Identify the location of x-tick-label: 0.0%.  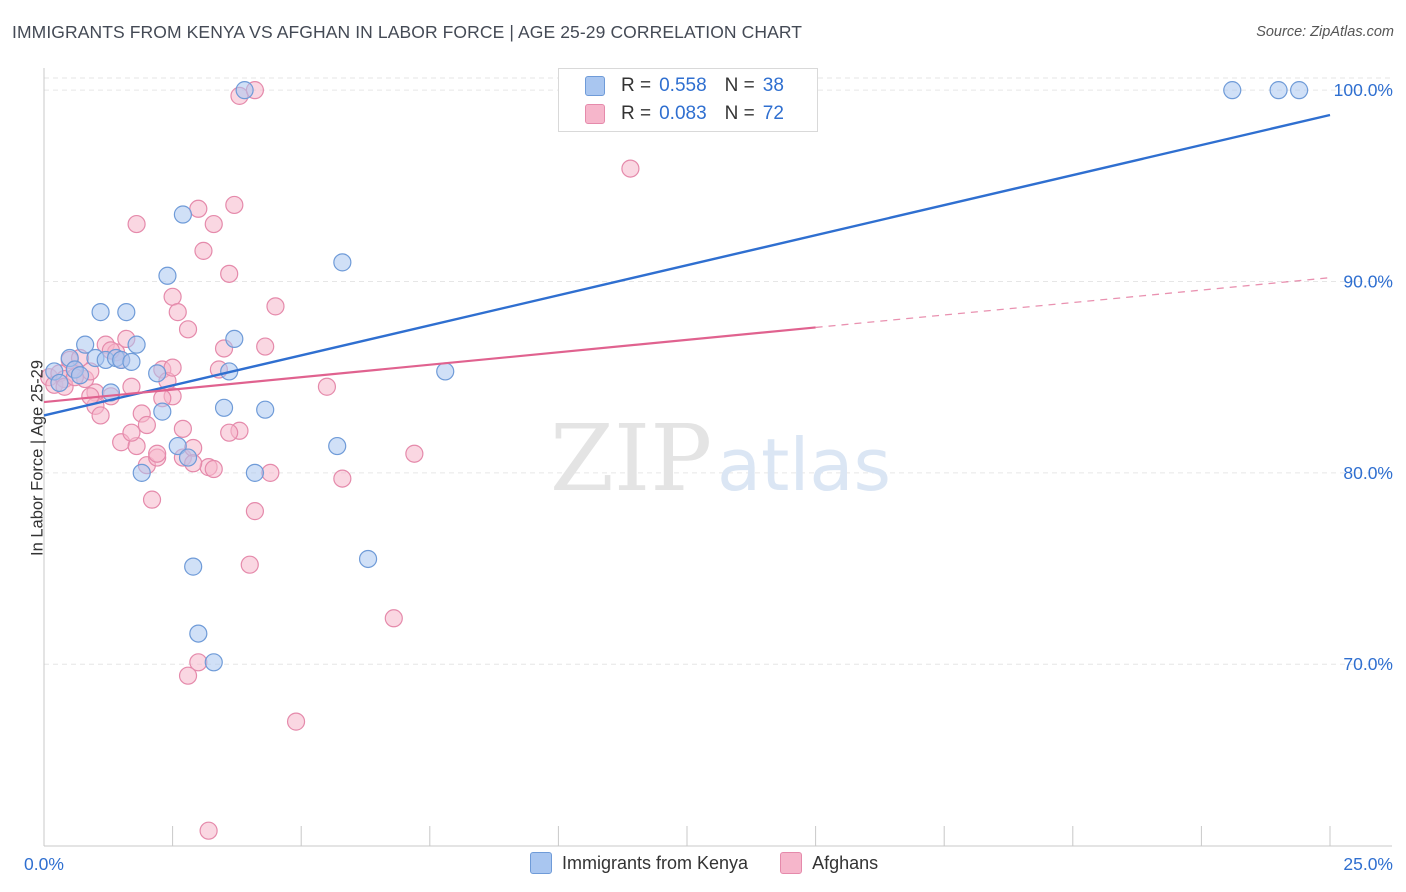
(44, 864).